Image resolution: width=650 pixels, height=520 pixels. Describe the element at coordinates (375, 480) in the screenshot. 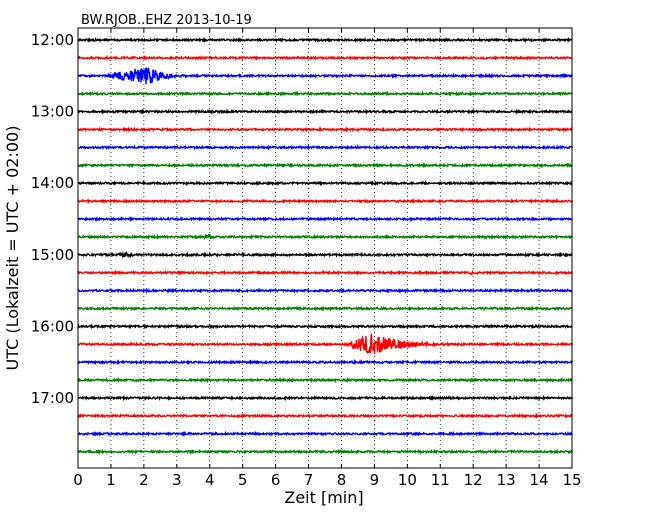

I see `x-tick-label: 9` at that location.